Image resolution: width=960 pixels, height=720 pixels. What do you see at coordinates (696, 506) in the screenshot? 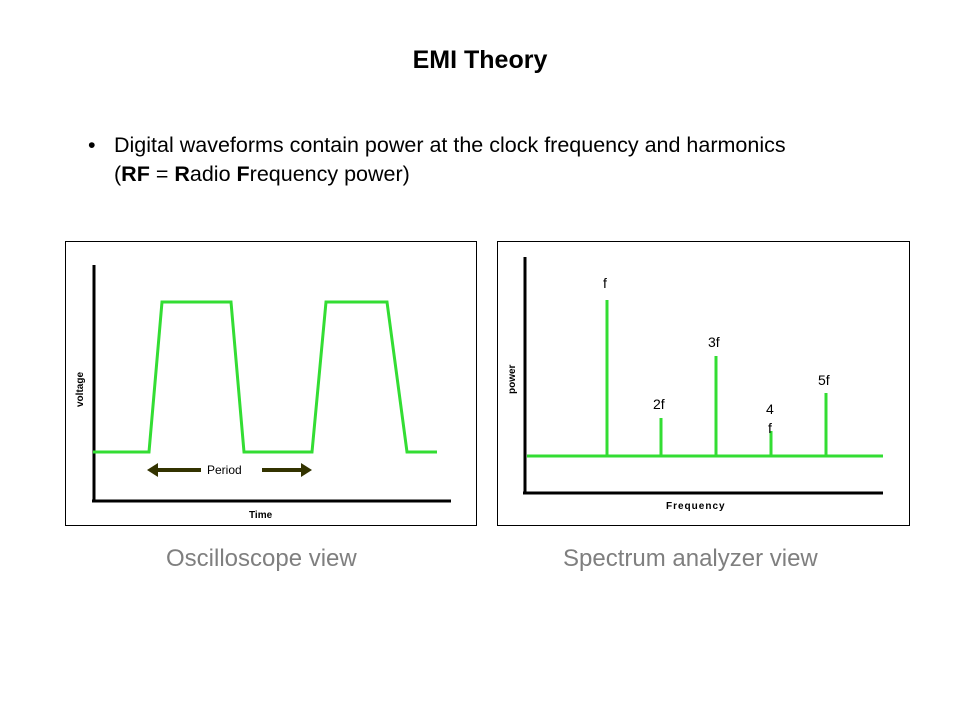
I see `x-axis-label: Frequency` at bounding box center [696, 506].